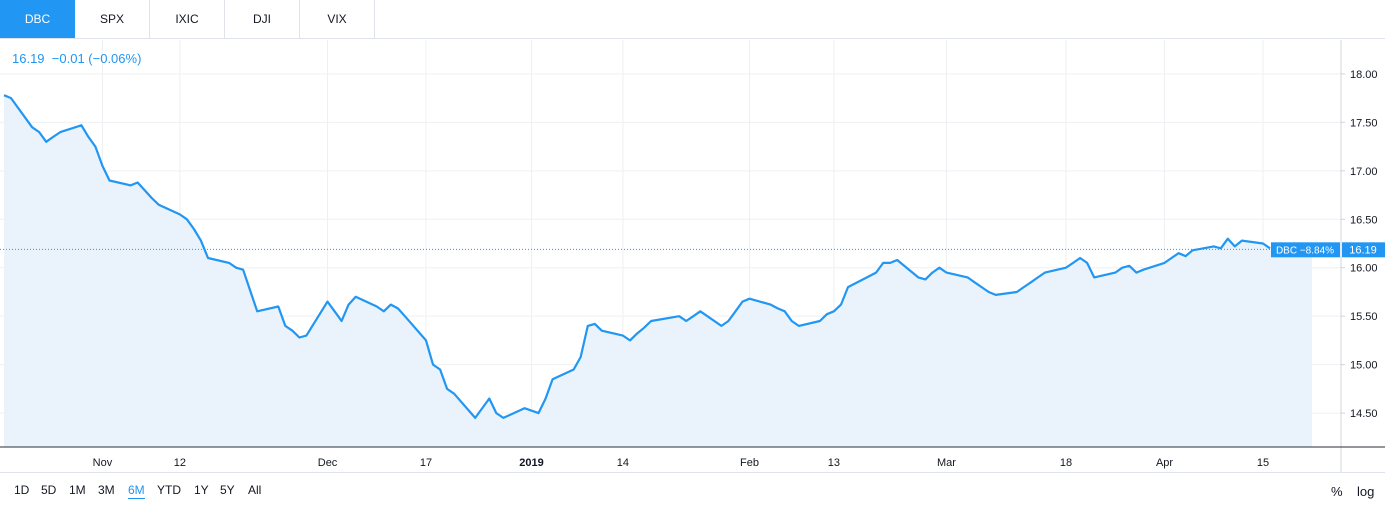  What do you see at coordinates (37, 19) in the screenshot?
I see `tab-dbc: DBC` at bounding box center [37, 19].